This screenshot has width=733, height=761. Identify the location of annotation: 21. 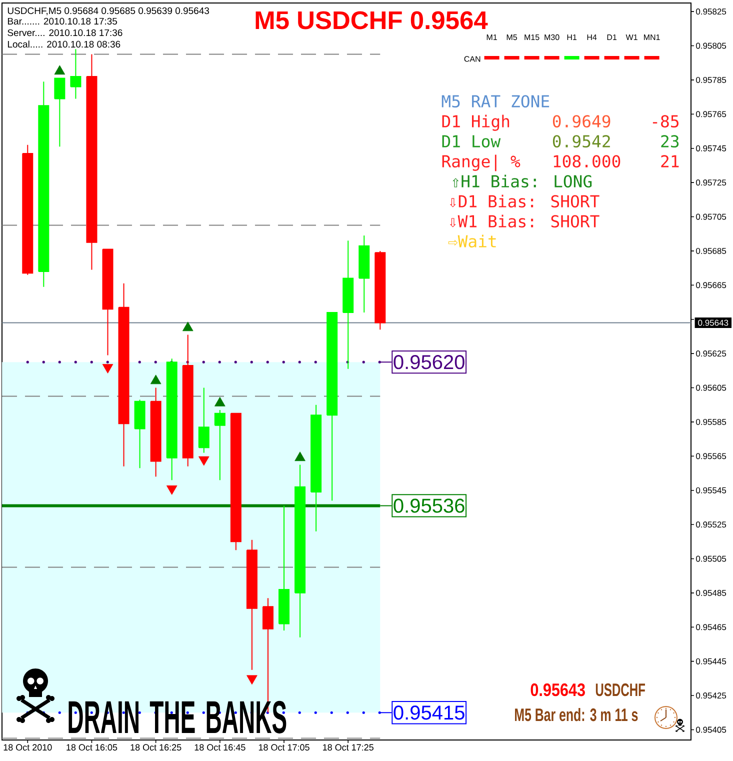
(670, 161).